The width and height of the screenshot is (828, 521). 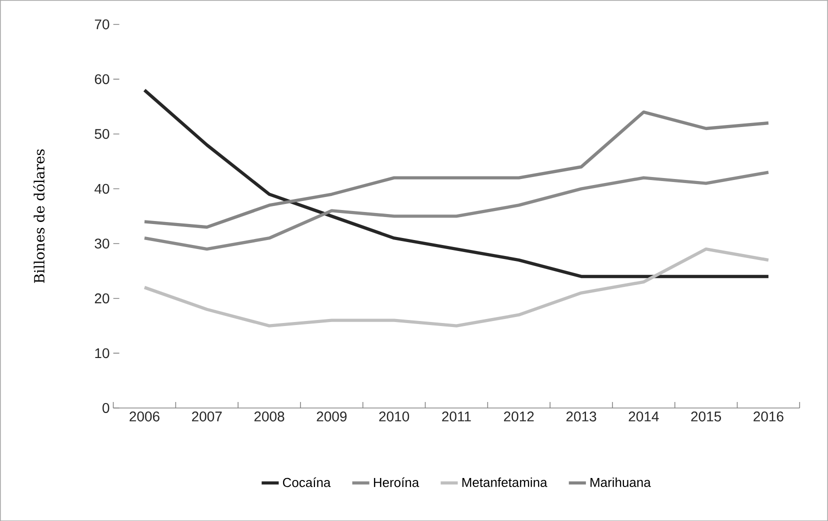 I want to click on x-tick-label: 2010, so click(x=394, y=416).